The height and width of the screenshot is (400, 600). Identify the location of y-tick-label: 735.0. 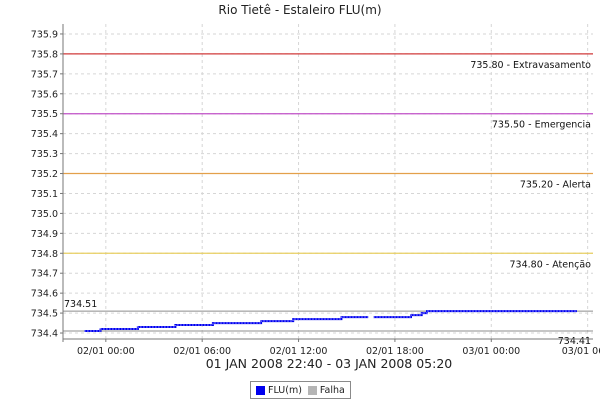
(44, 214).